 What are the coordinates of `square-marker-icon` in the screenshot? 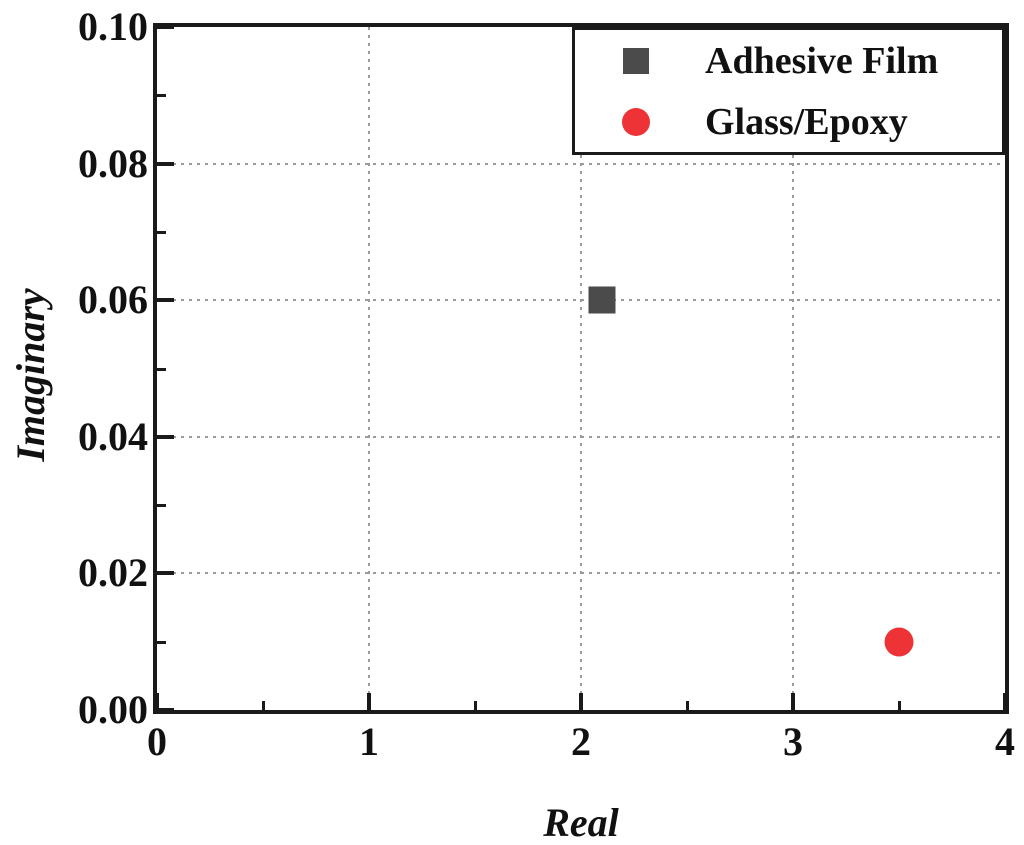 It's located at (636, 60).